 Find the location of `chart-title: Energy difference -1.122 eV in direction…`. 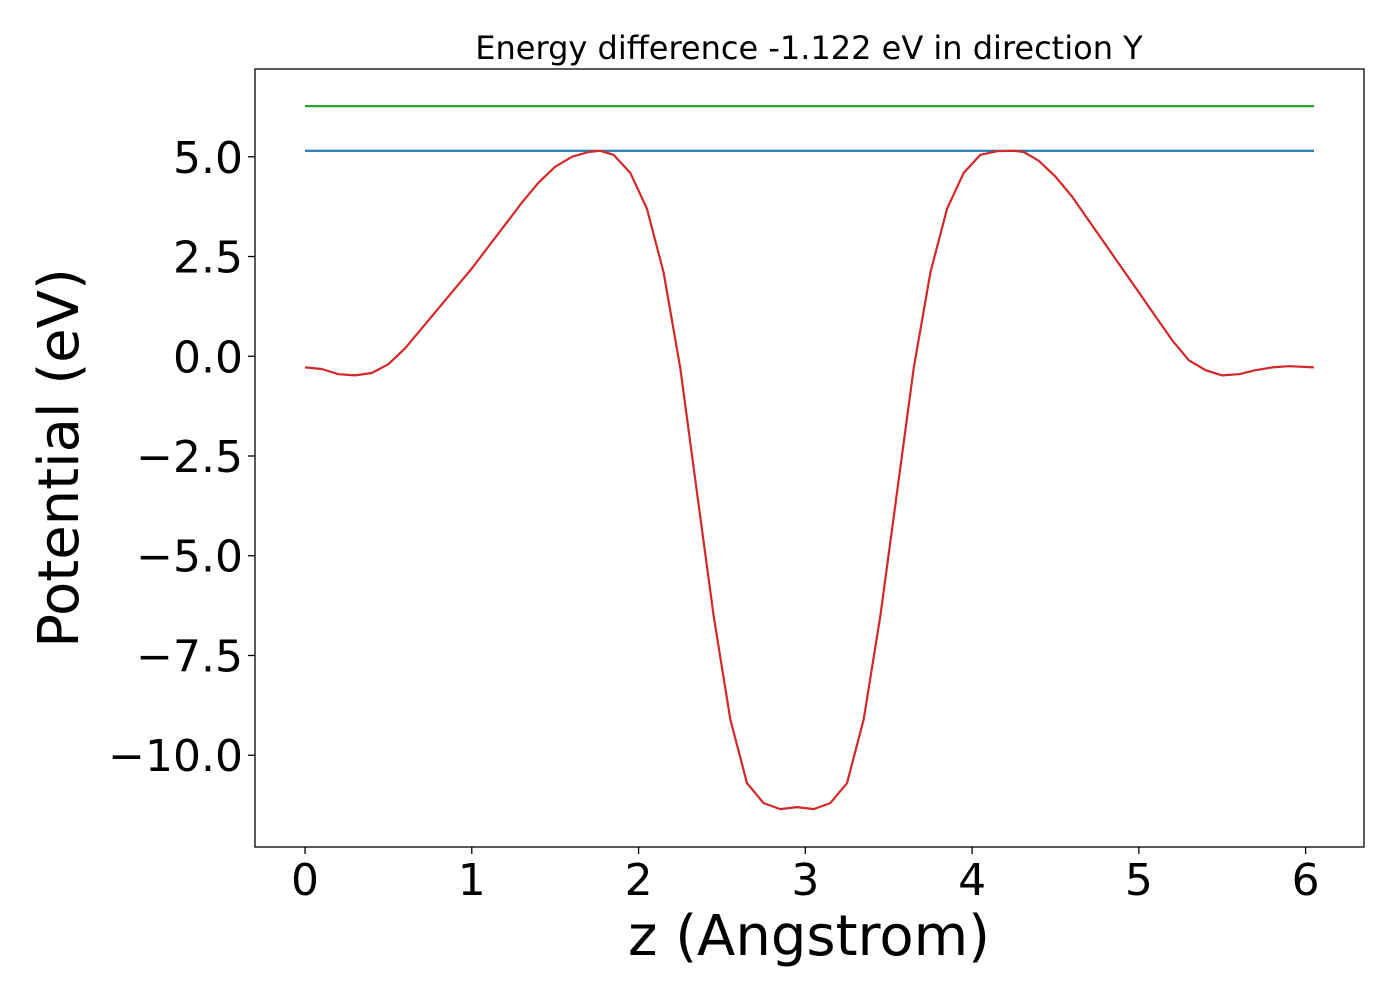

chart-title: Energy difference -1.122 eV in direction… is located at coordinates (809, 48).